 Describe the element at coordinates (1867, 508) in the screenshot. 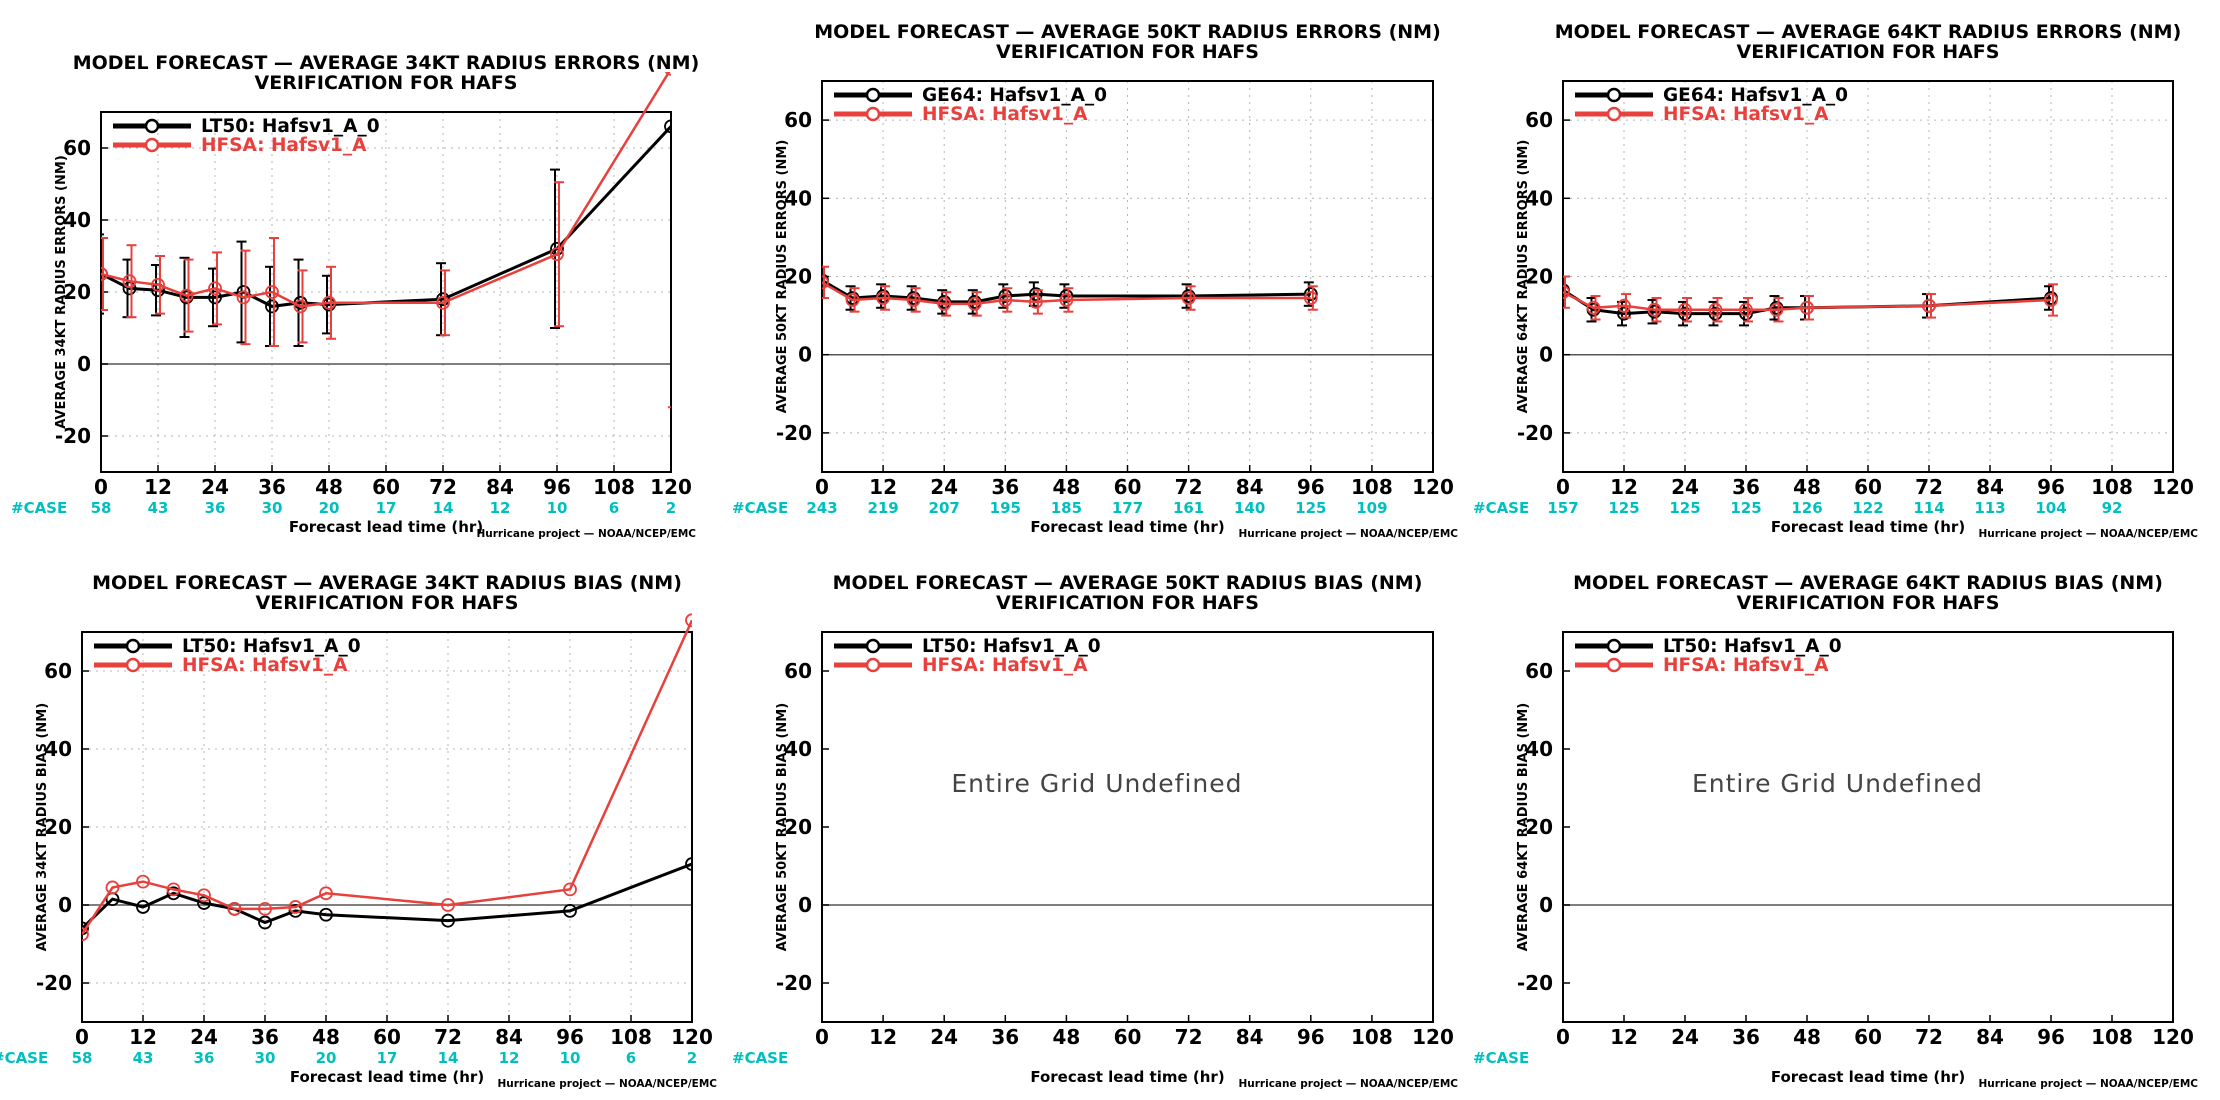

I see `case-count: 122` at that location.